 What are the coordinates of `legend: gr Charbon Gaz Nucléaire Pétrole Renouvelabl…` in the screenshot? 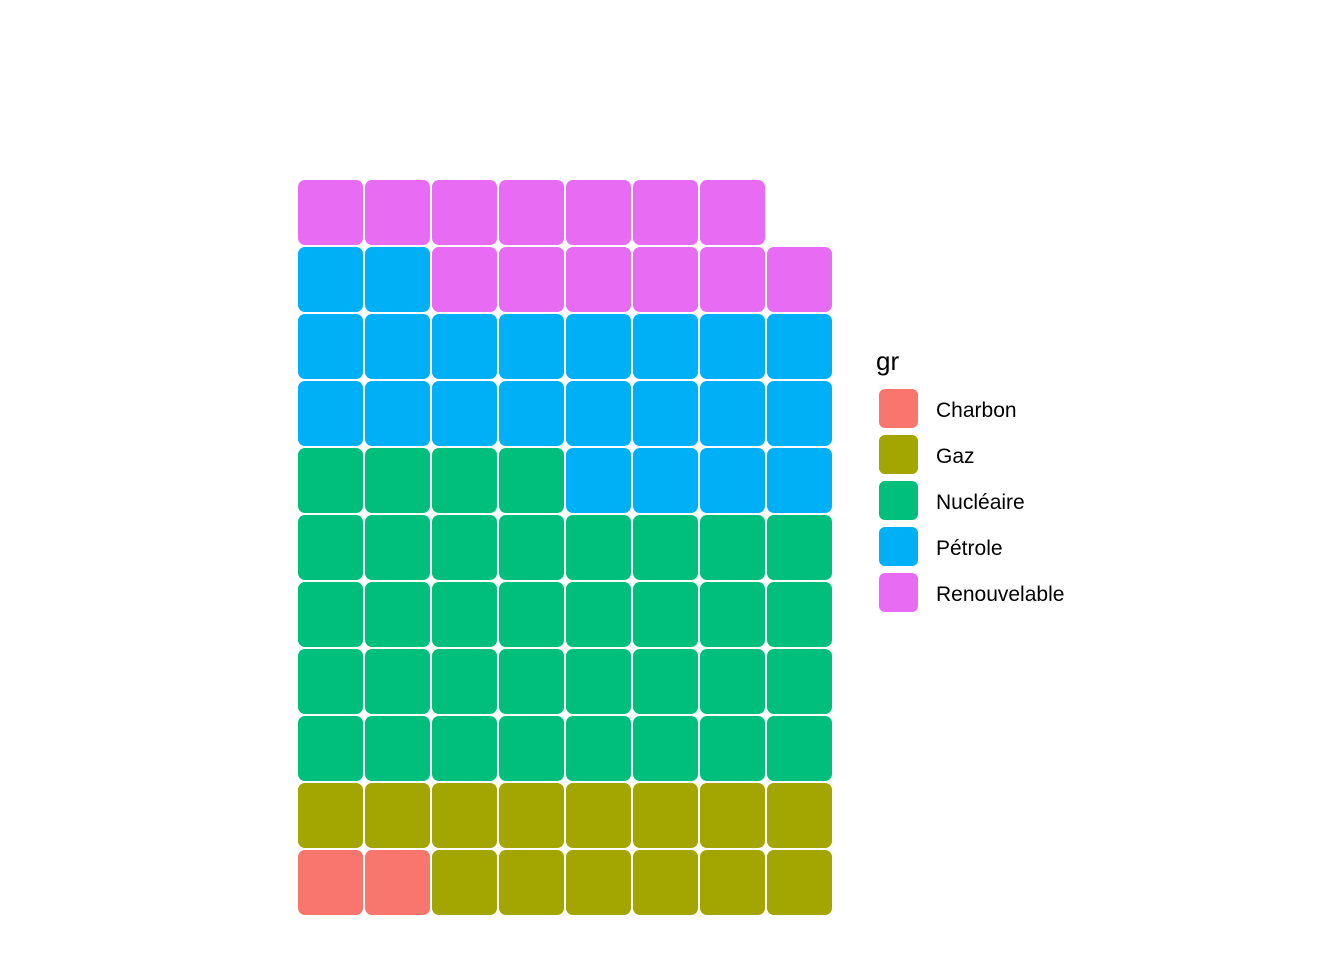 It's located at (970, 479).